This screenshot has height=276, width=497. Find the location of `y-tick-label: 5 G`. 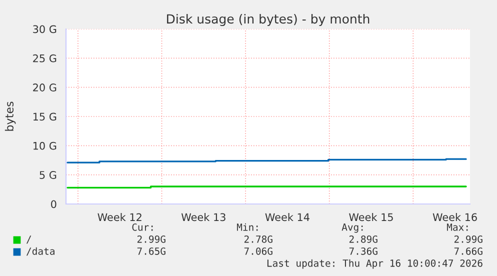

y-tick-label: 5 G is located at coordinates (48, 175).